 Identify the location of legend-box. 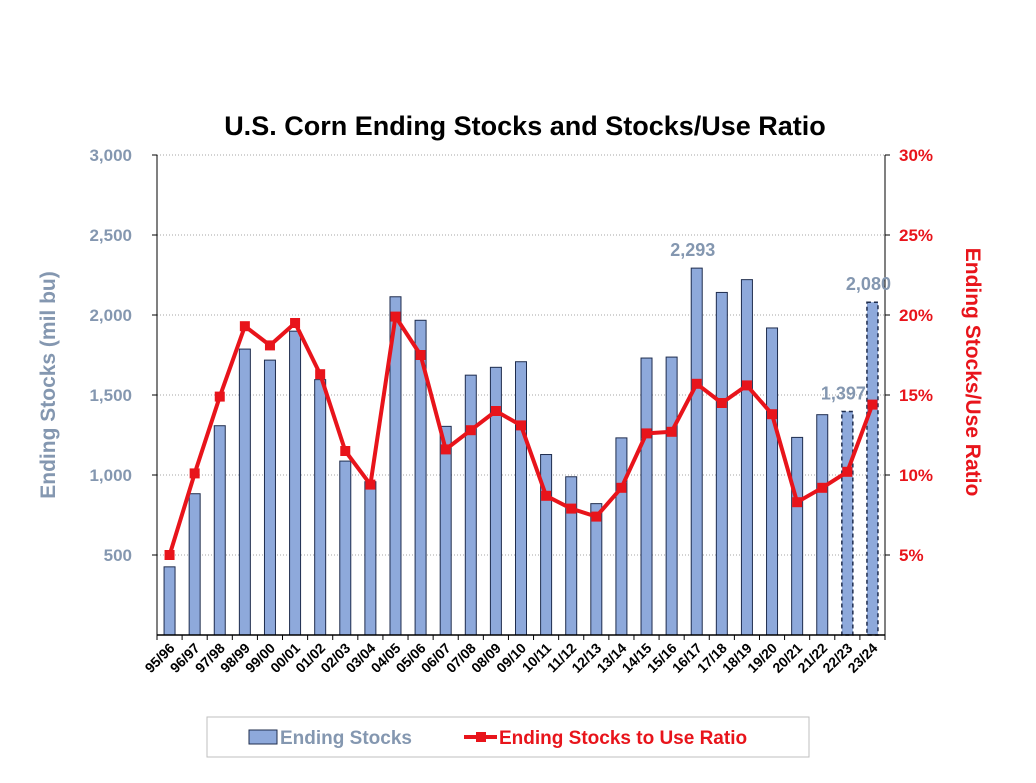
(508, 737).